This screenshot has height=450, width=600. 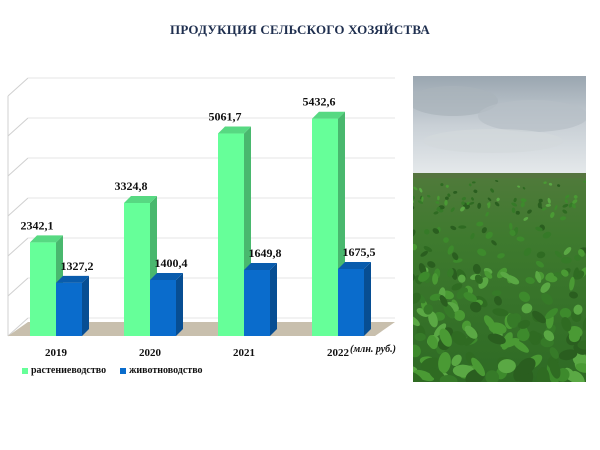 What do you see at coordinates (300, 29) in the screenshot?
I see `slide-title: ПРОДУКЦИЯ СЕЛЬСКОГО ХОЗЯЙСТВА` at bounding box center [300, 29].